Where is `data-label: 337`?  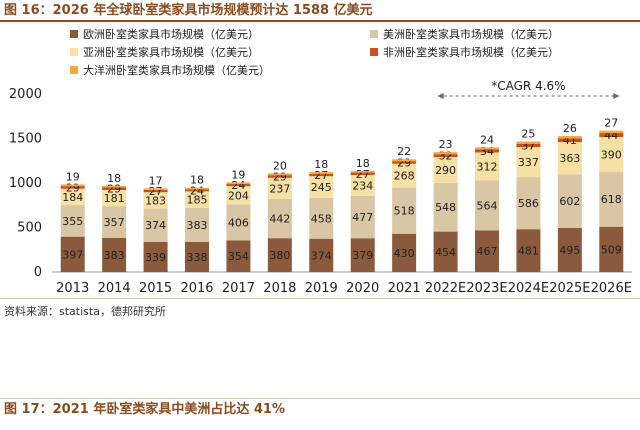
data-label: 337 is located at coordinates (528, 162).